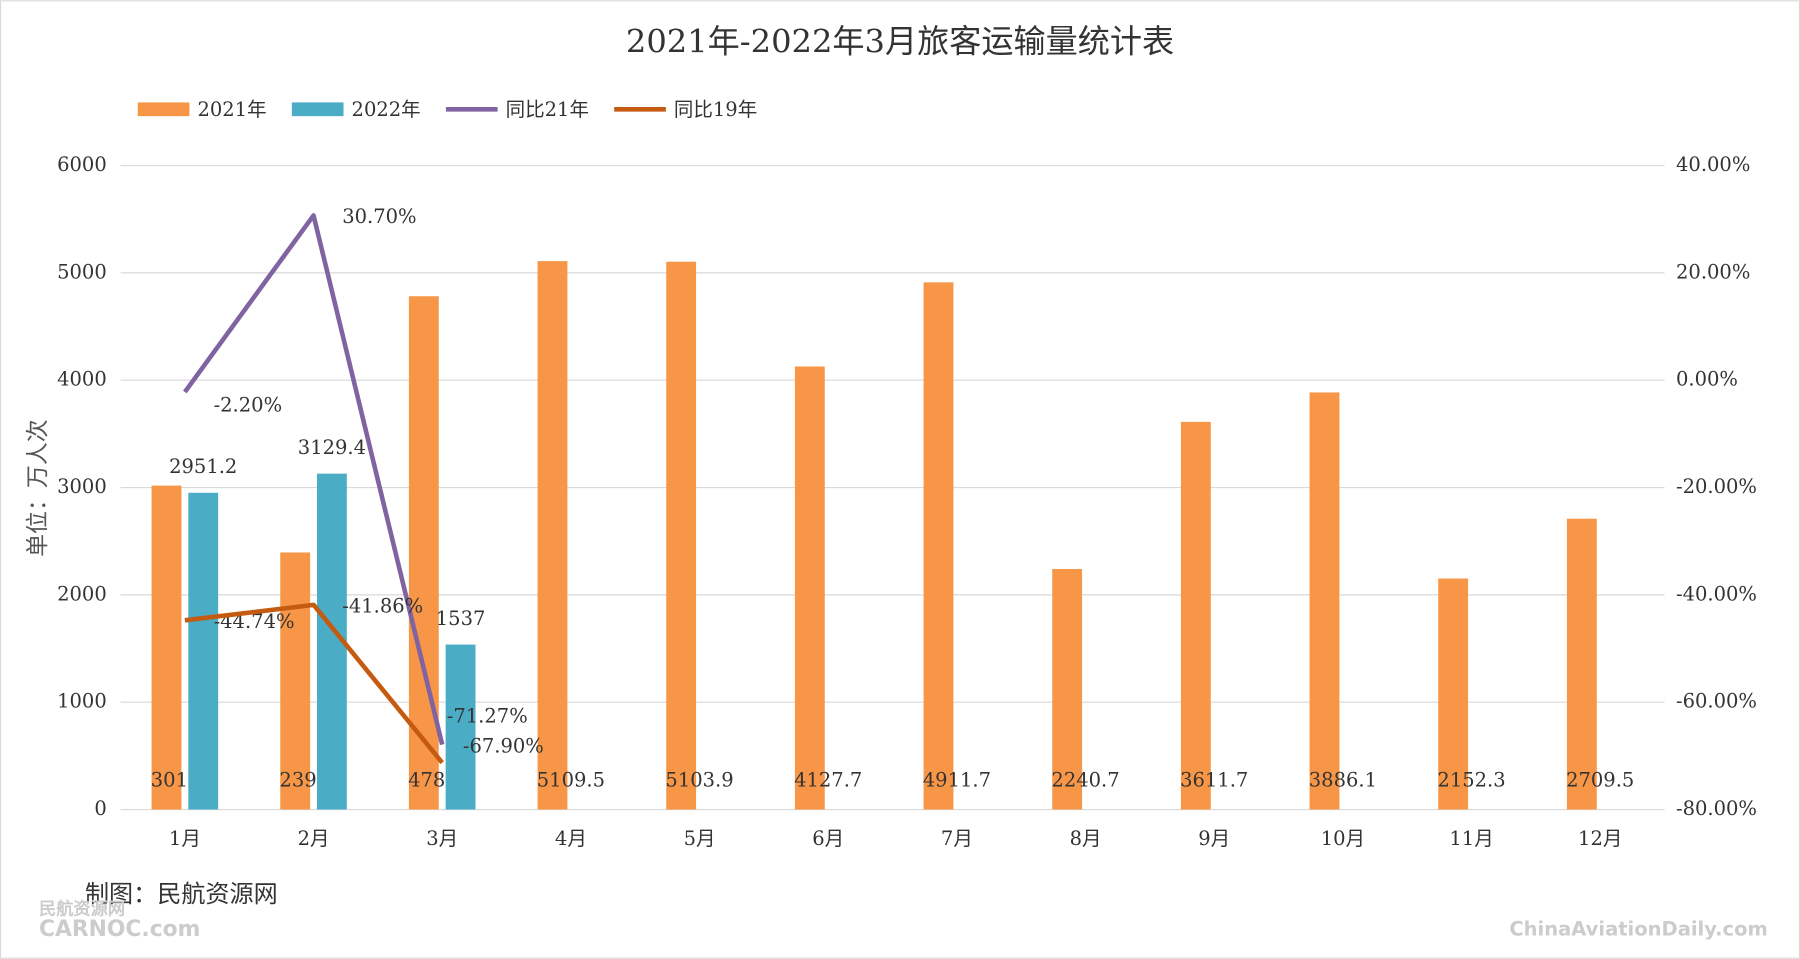 The height and width of the screenshot is (959, 1800). I want to click on y2-tick-label: 40.00%, so click(1713, 164).